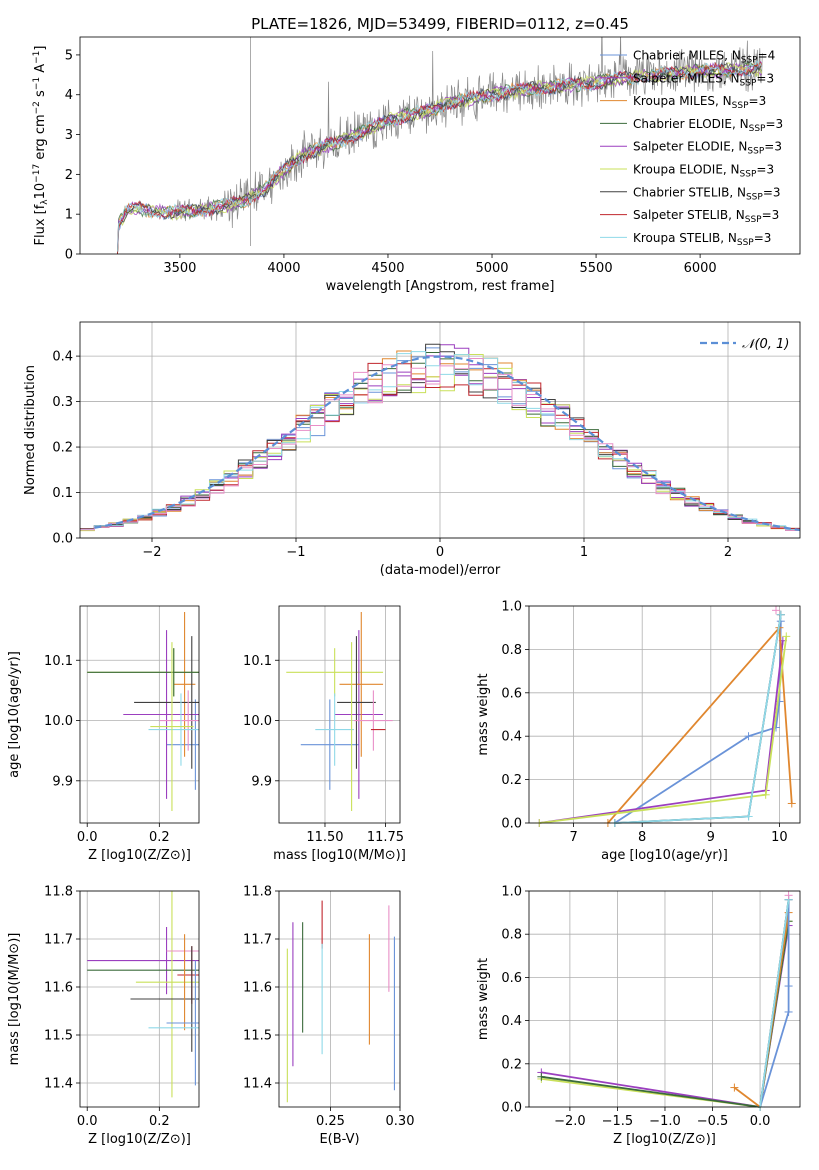 This screenshot has height=1170, width=819. What do you see at coordinates (385, 837) in the screenshot?
I see `x-tick-label: 11.75` at bounding box center [385, 837].